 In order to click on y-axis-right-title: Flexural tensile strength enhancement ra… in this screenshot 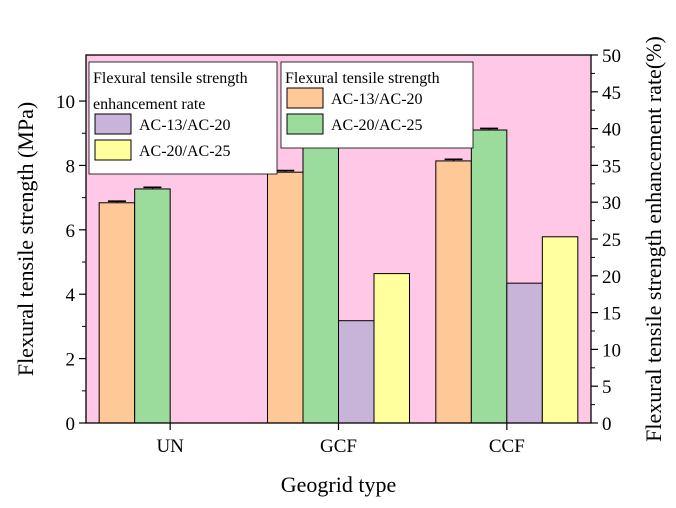, I will do `click(653, 239)`.